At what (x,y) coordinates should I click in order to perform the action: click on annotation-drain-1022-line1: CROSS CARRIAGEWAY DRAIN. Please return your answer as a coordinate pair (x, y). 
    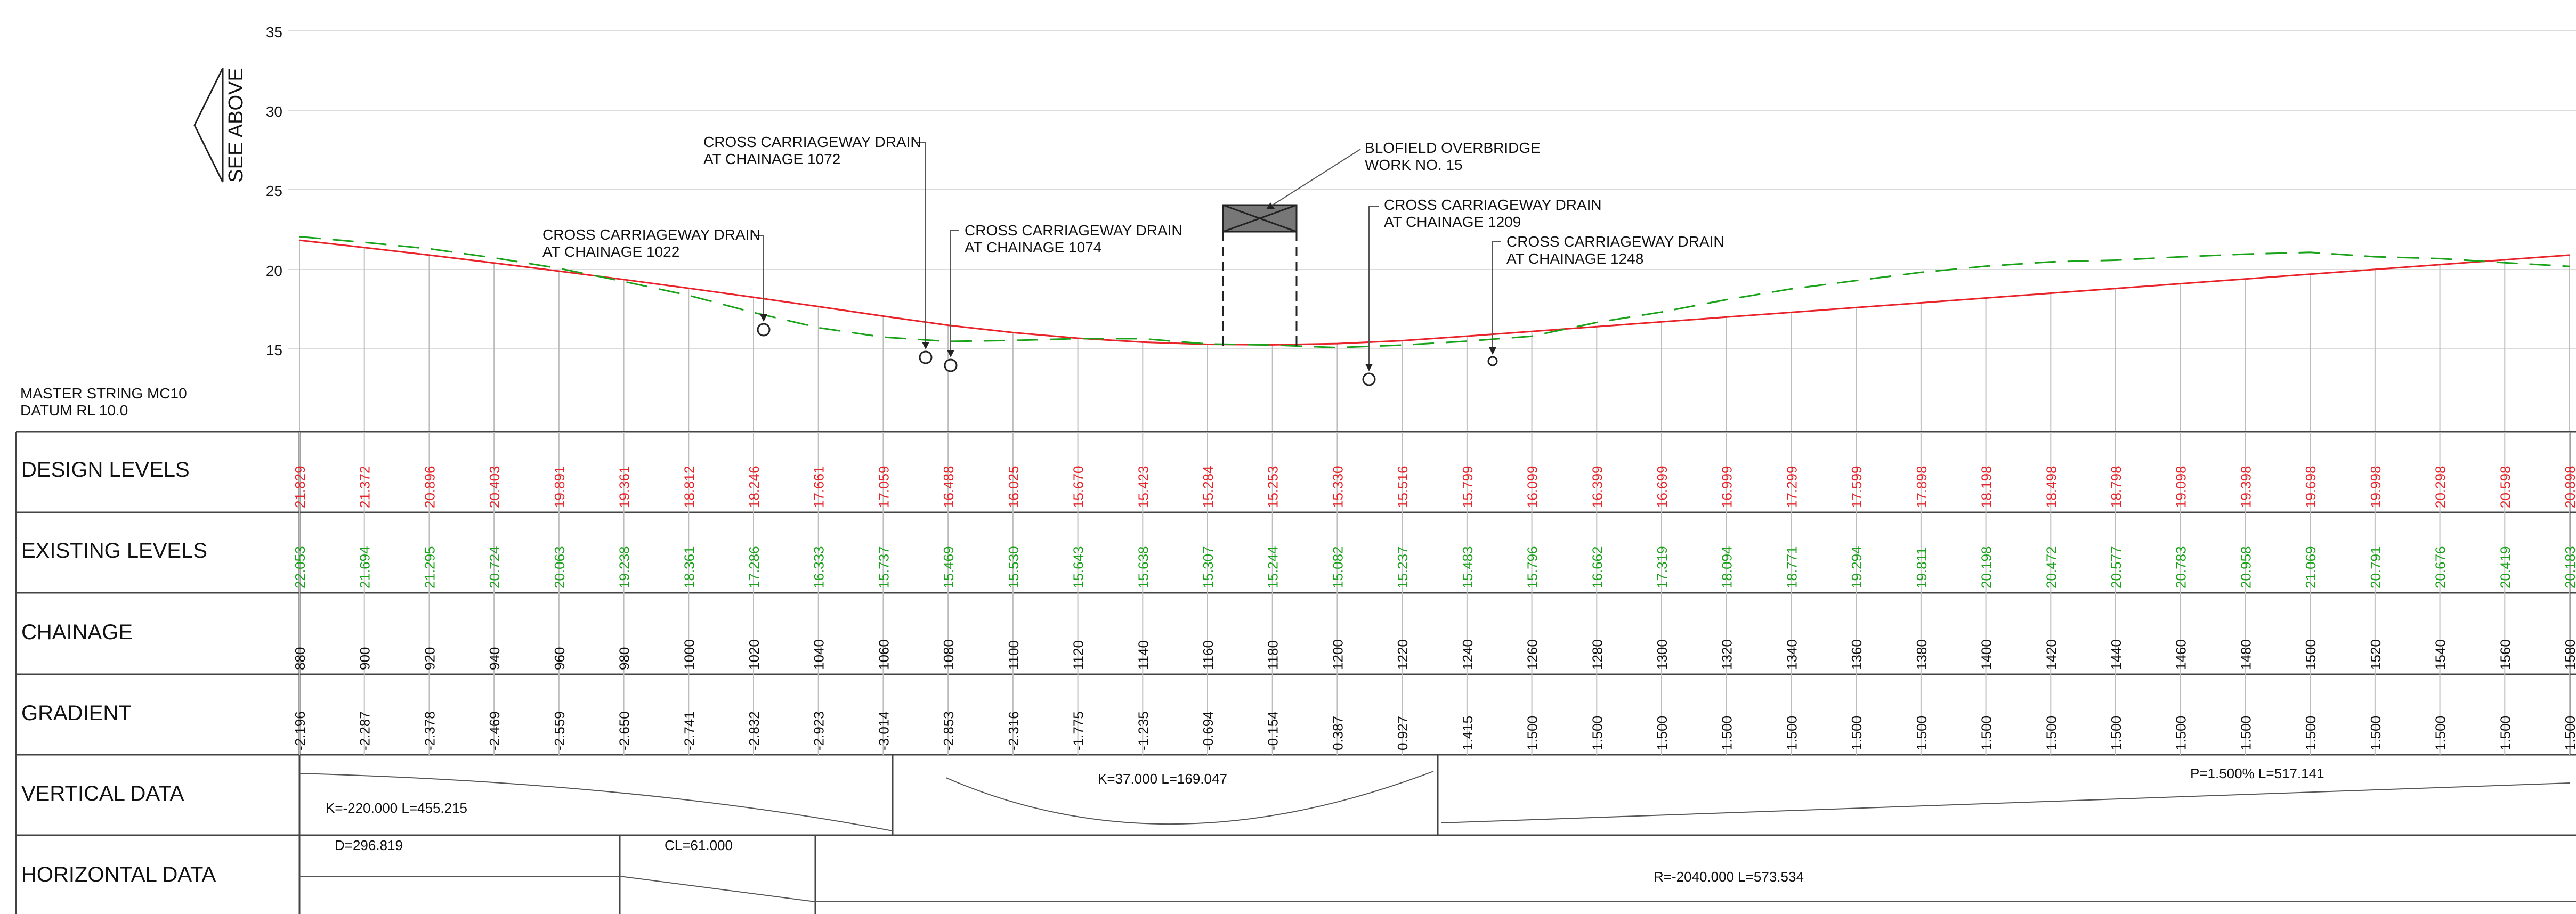
    Looking at the image, I should click on (651, 234).